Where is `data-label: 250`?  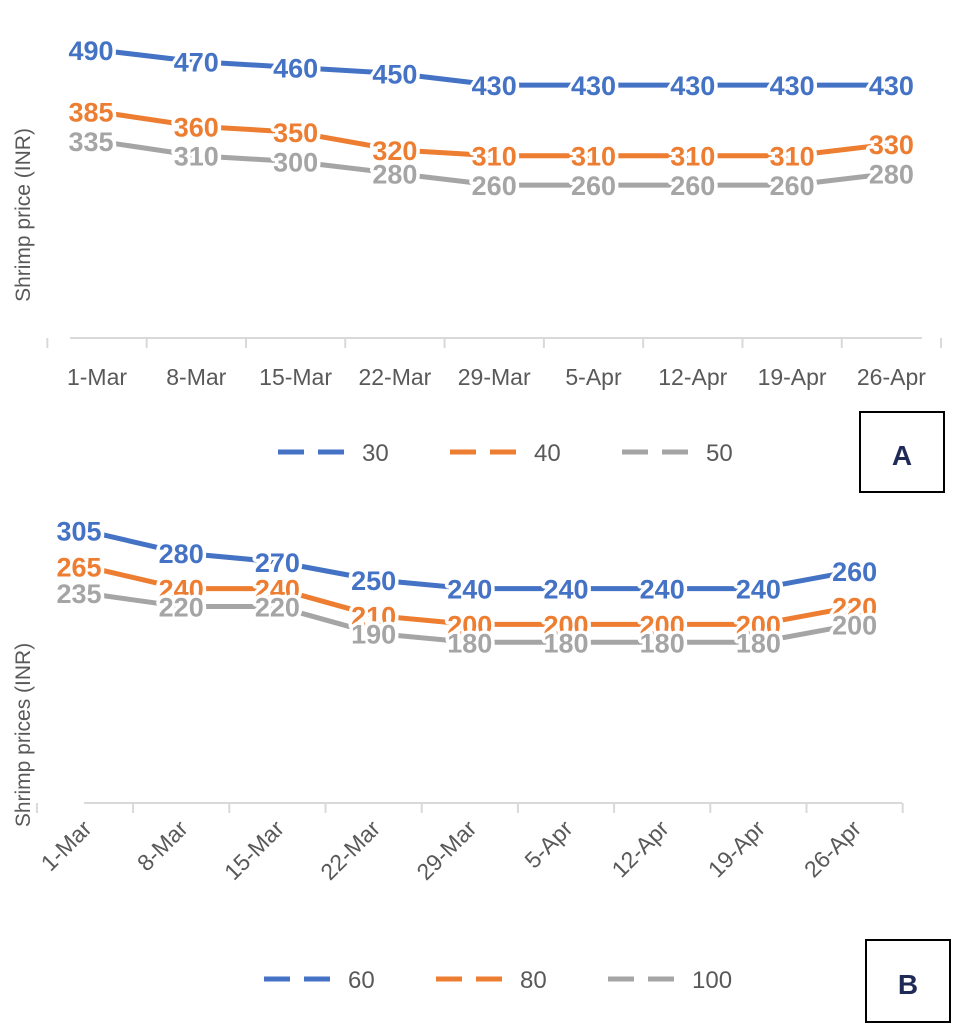
data-label: 250 is located at coordinates (373, 581).